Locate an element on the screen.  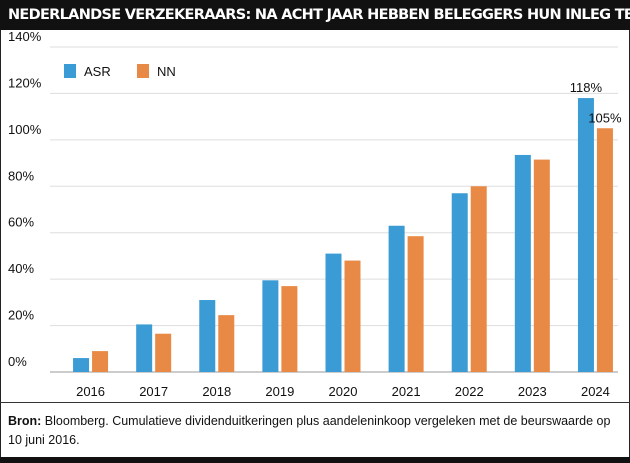
bar-asr-2022 is located at coordinates (459, 282).